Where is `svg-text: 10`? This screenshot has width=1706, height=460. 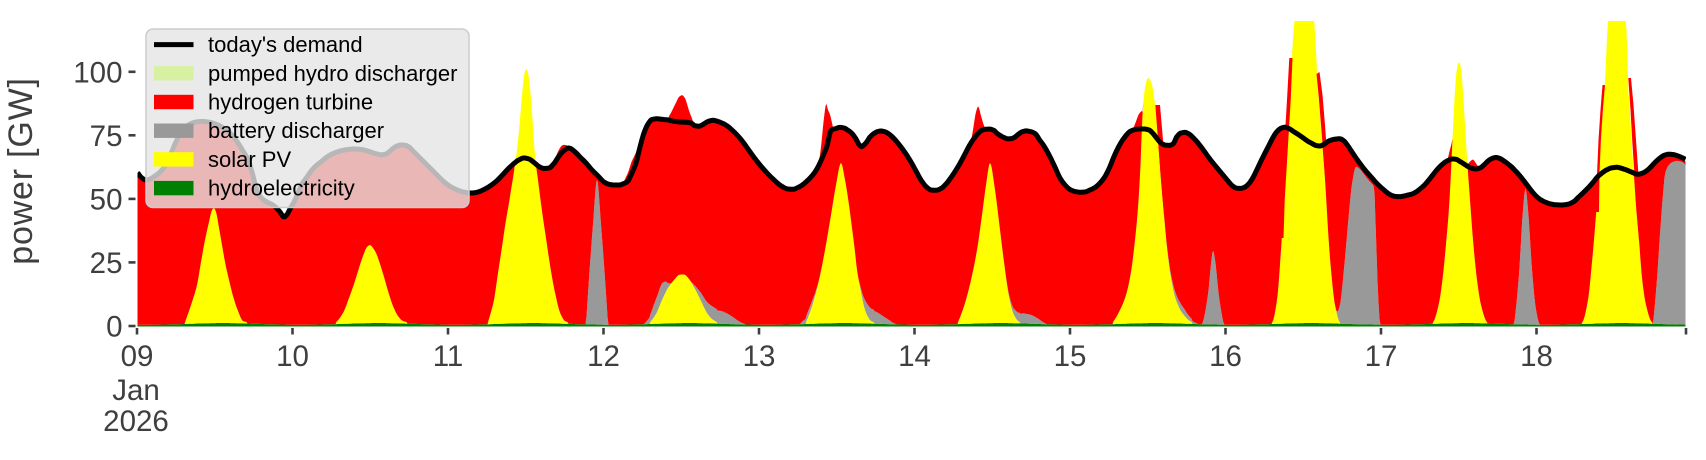
svg-text: 10 is located at coordinates (292, 356).